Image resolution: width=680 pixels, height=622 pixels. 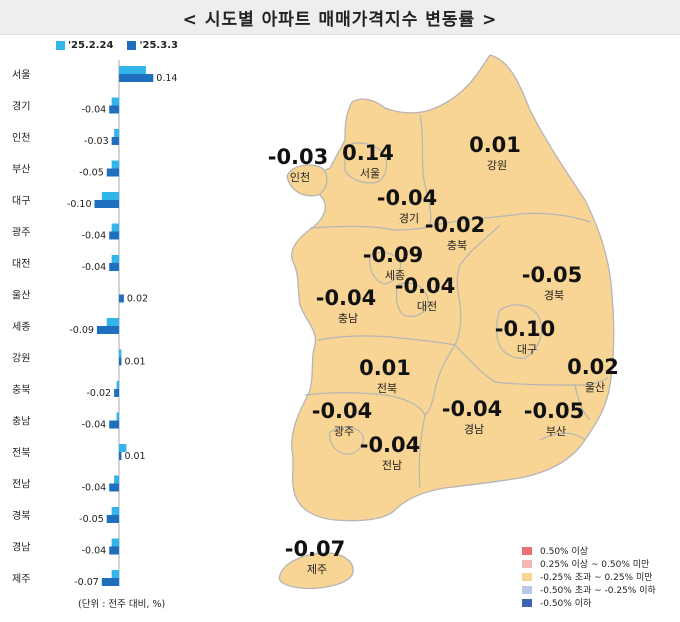 What do you see at coordinates (497, 165) in the screenshot?
I see `region-name: 강원` at bounding box center [497, 165].